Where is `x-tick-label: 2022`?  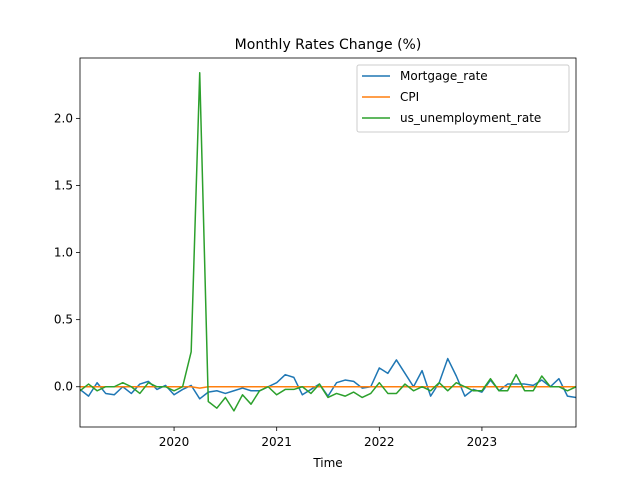 x-tick-label: 2022 is located at coordinates (379, 442).